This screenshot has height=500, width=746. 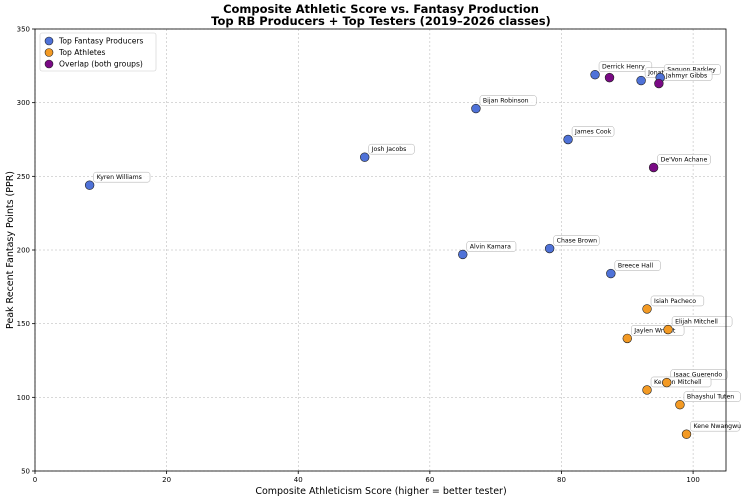 I want to click on point-label-text: Elijah Mitchell, so click(x=696, y=322).